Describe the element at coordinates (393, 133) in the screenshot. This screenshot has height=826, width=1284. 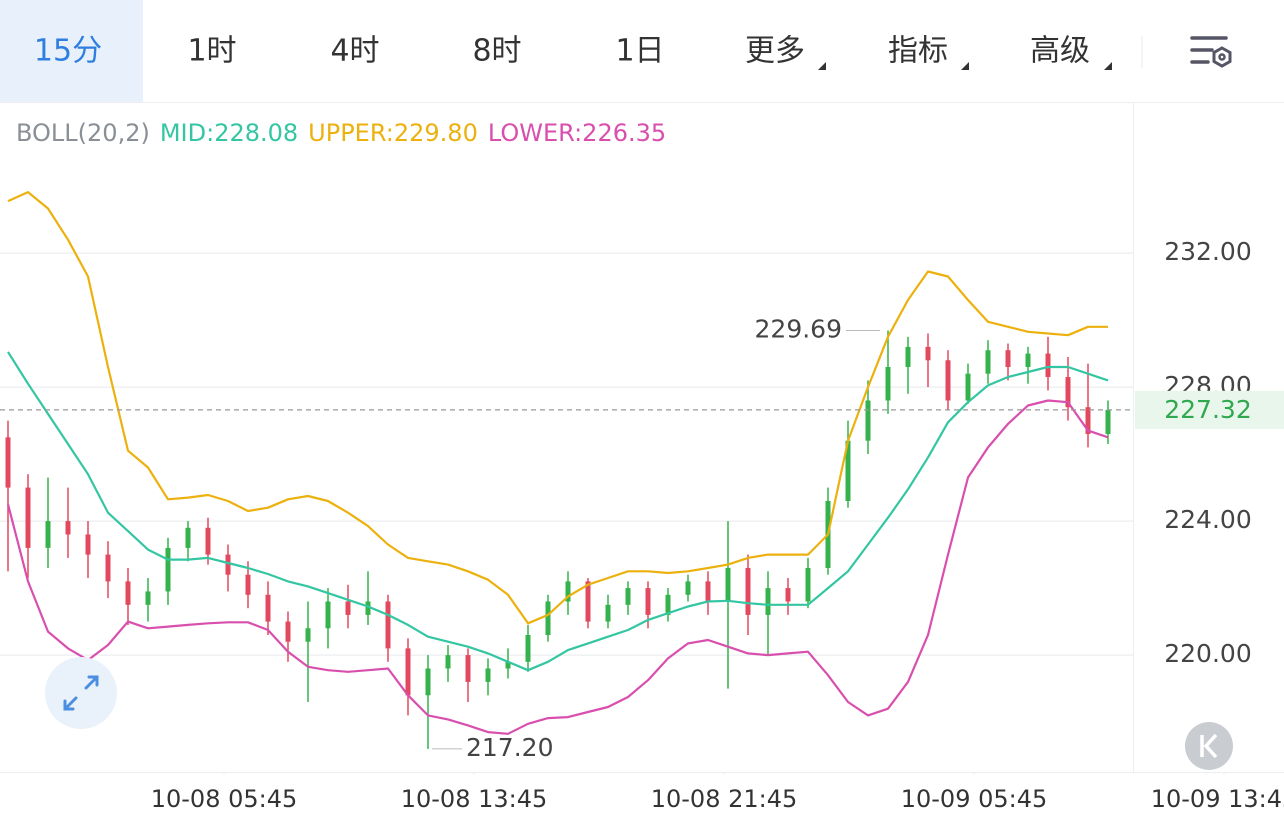
I see `legend-entry: UPPER:229.80` at that location.